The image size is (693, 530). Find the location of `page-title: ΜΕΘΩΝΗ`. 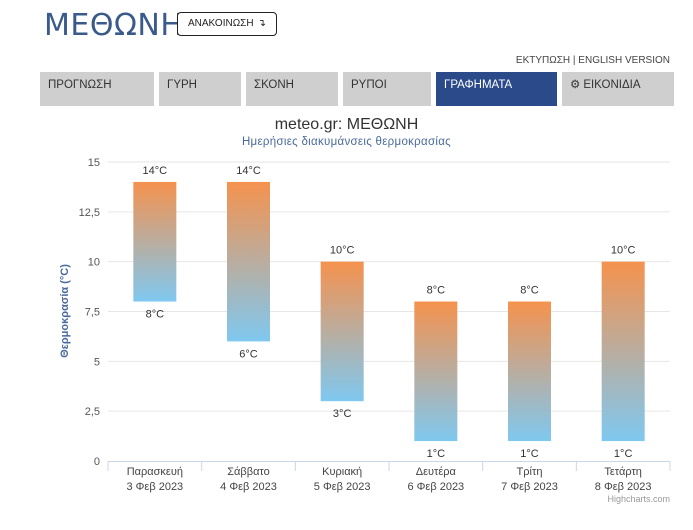

page-title: ΜΕΘΩΝΗ is located at coordinates (114, 25).